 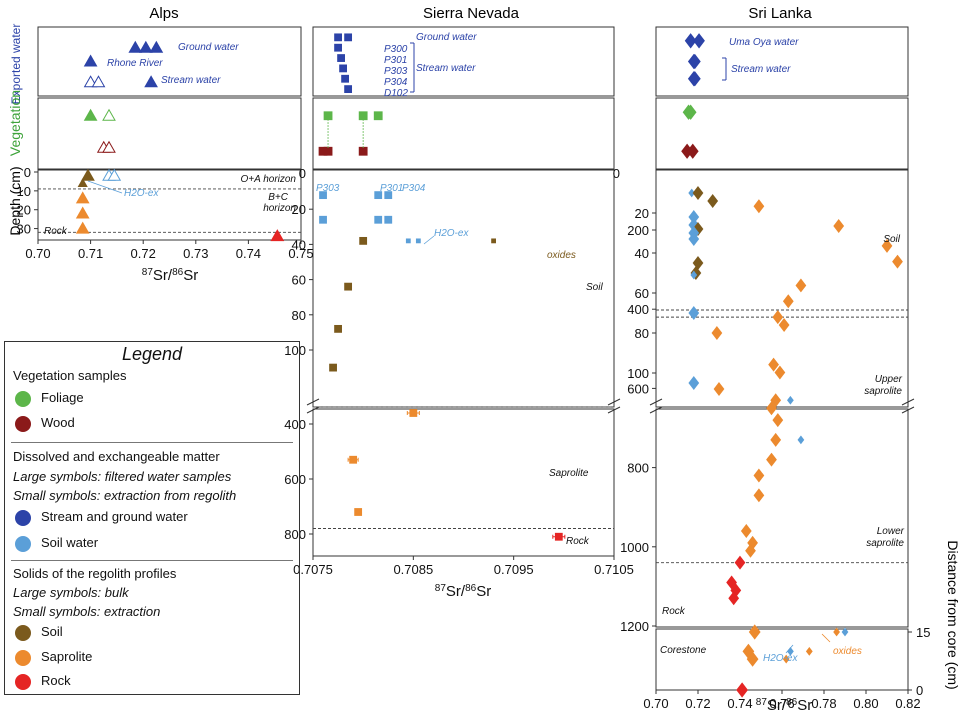 What do you see at coordinates (328, 188) in the screenshot?
I see `sn-p303-profile-label: P303` at bounding box center [328, 188].